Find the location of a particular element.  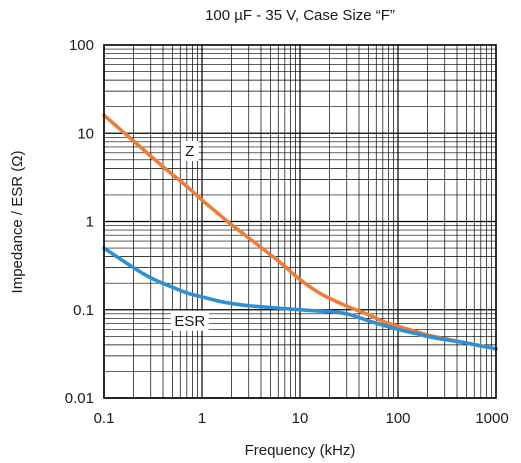

x-tick-label: 1000 is located at coordinates (491, 418).